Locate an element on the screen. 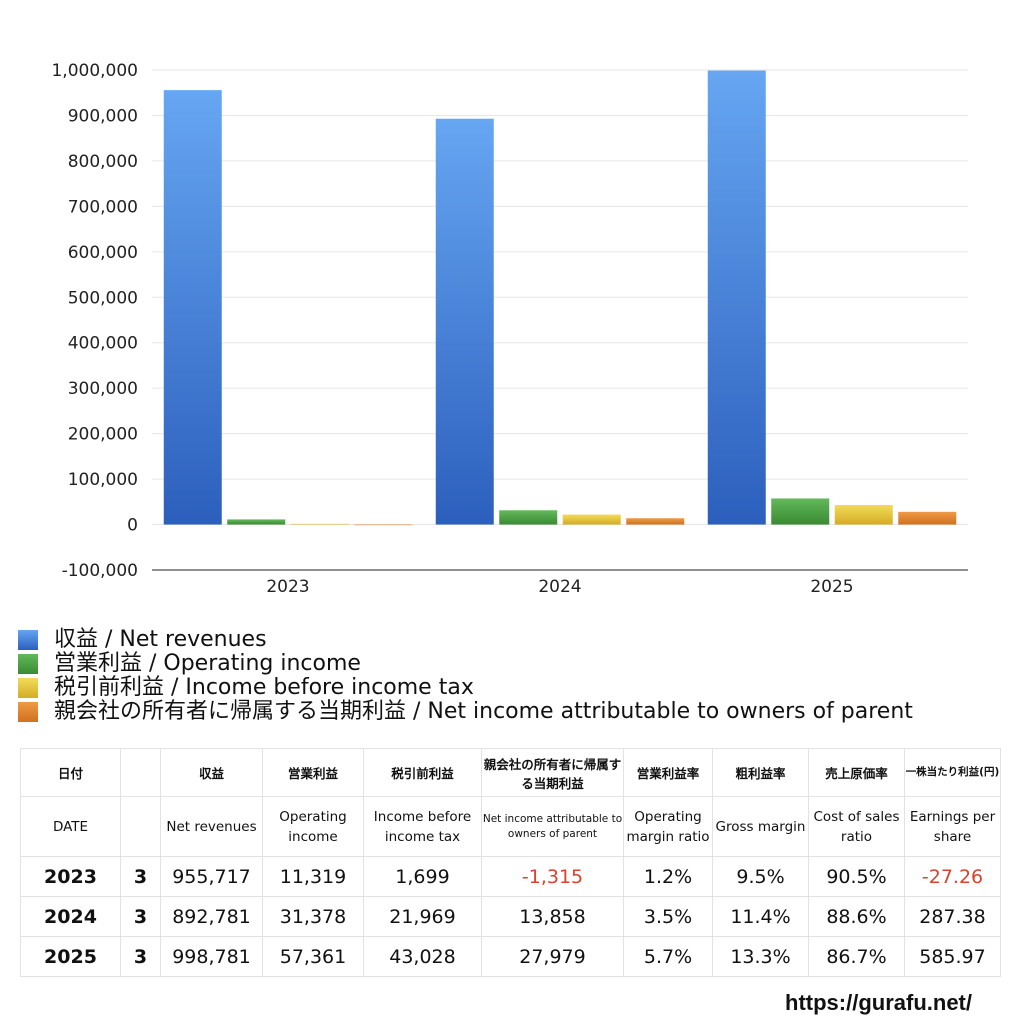 This screenshot has height=1024, width=1024. header-gross-en: Gross margin is located at coordinates (760, 826).